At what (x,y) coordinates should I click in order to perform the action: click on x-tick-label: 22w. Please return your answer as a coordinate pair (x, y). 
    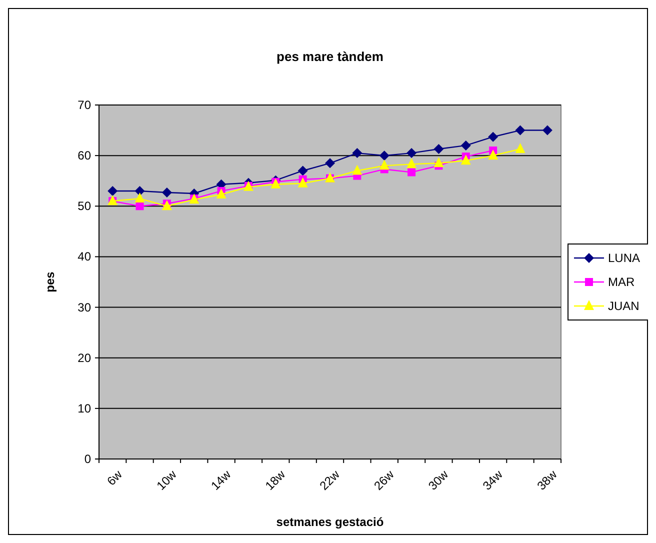
    Looking at the image, I should click on (329, 480).